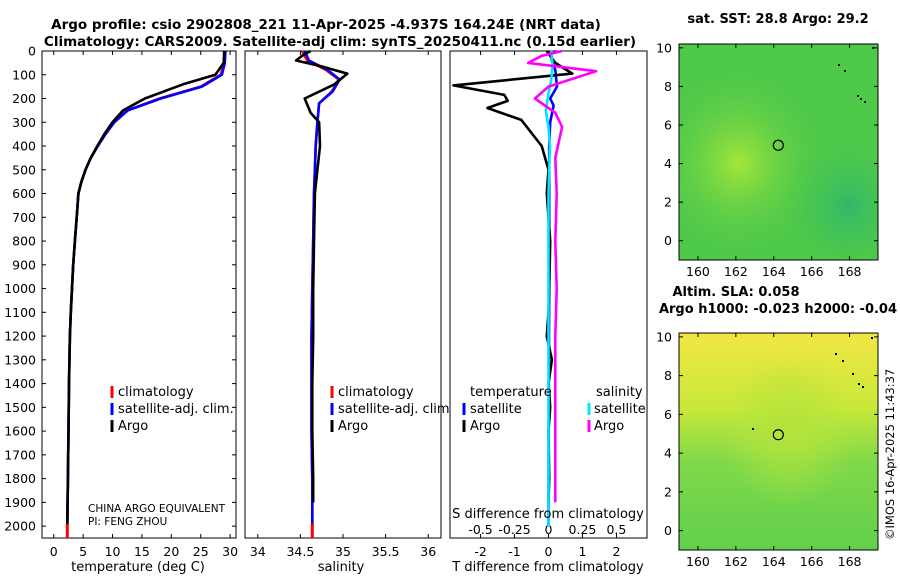 The image size is (900, 580). What do you see at coordinates (83, 551) in the screenshot?
I see `x-tick-label: 5` at bounding box center [83, 551].